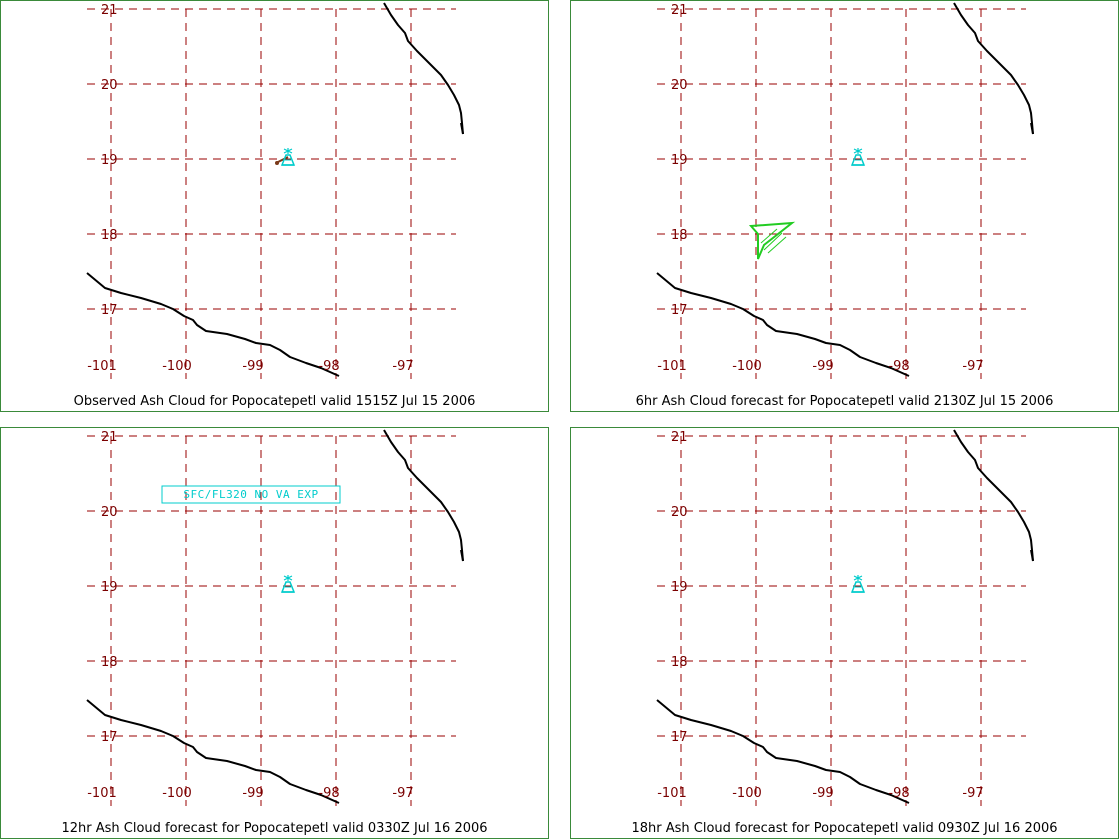 The height and width of the screenshot is (840, 1119). What do you see at coordinates (277, 163) in the screenshot?
I see `plume-point` at bounding box center [277, 163].